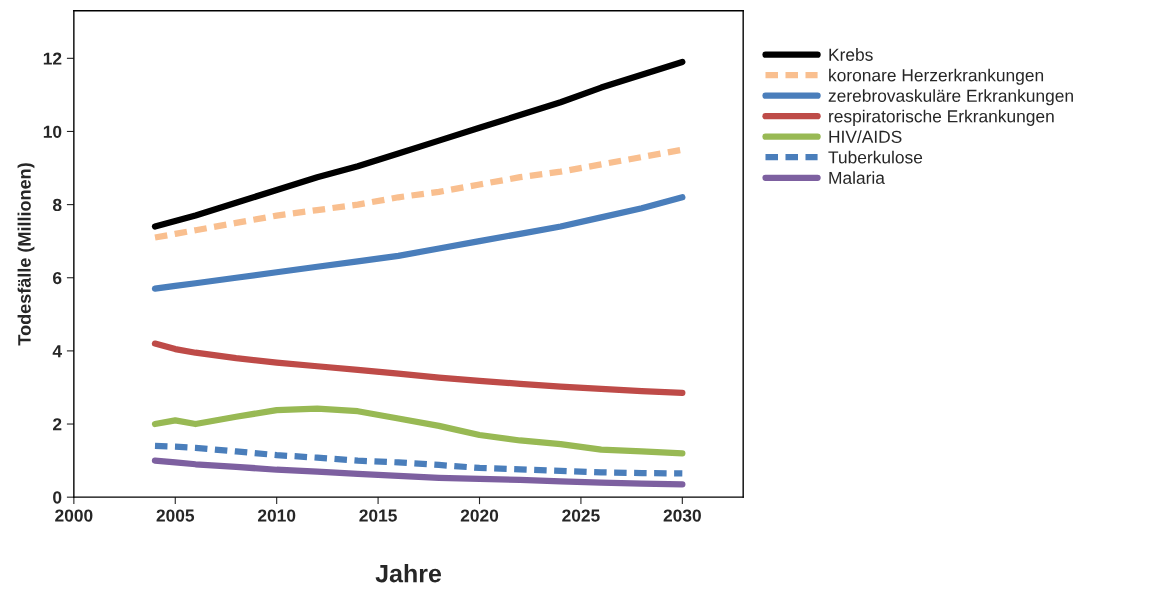 This screenshot has width=1154, height=599. Describe the element at coordinates (52, 131) in the screenshot. I see `y-tick-label: 10` at that location.